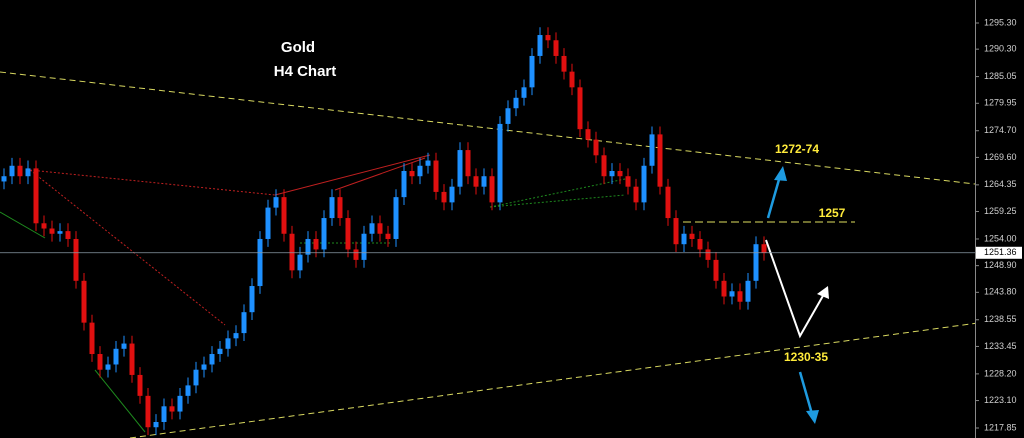 This screenshot has height=438, width=1024. I want to click on arrows, so click(797, 295).